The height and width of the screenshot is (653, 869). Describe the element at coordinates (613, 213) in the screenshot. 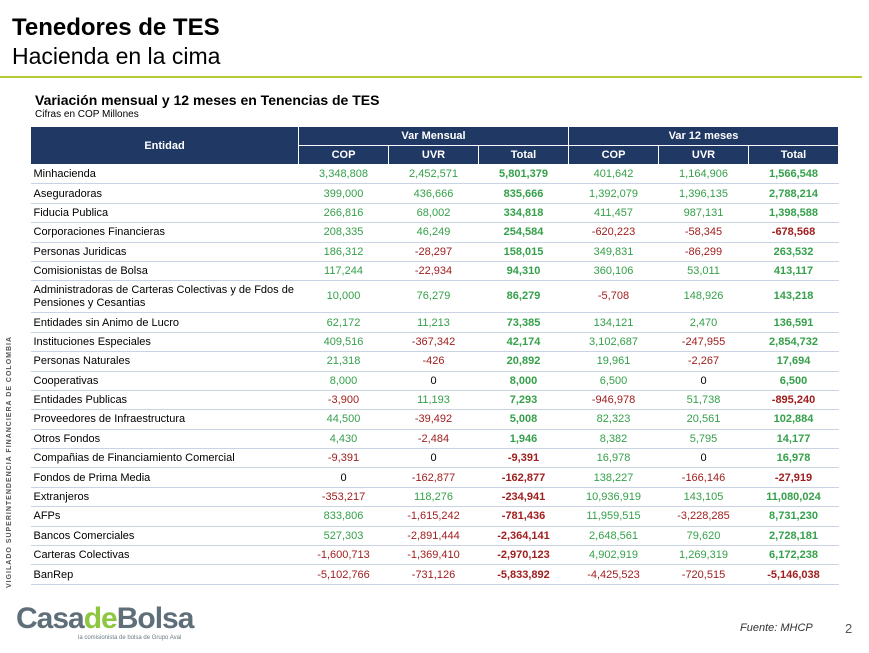

I see `value-cell: 411,457` at that location.